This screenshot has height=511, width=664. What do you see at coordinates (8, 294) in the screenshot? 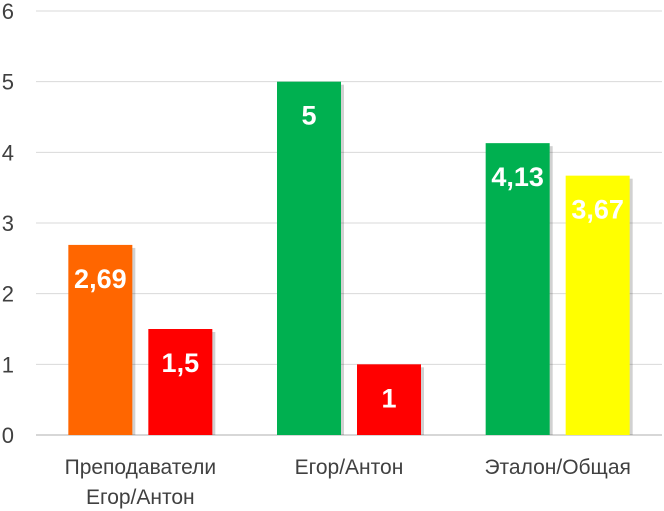
I see `y-tick-label: 2` at bounding box center [8, 294].